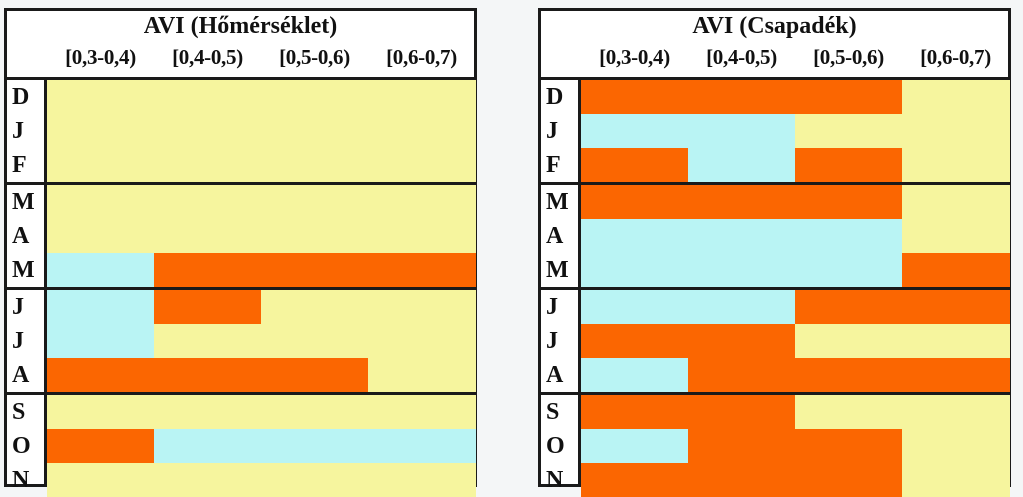 Image resolution: width=1023 pixels, height=497 pixels. What do you see at coordinates (207, 57) in the screenshot?
I see `column-header: [0,4-0,5)` at bounding box center [207, 57].